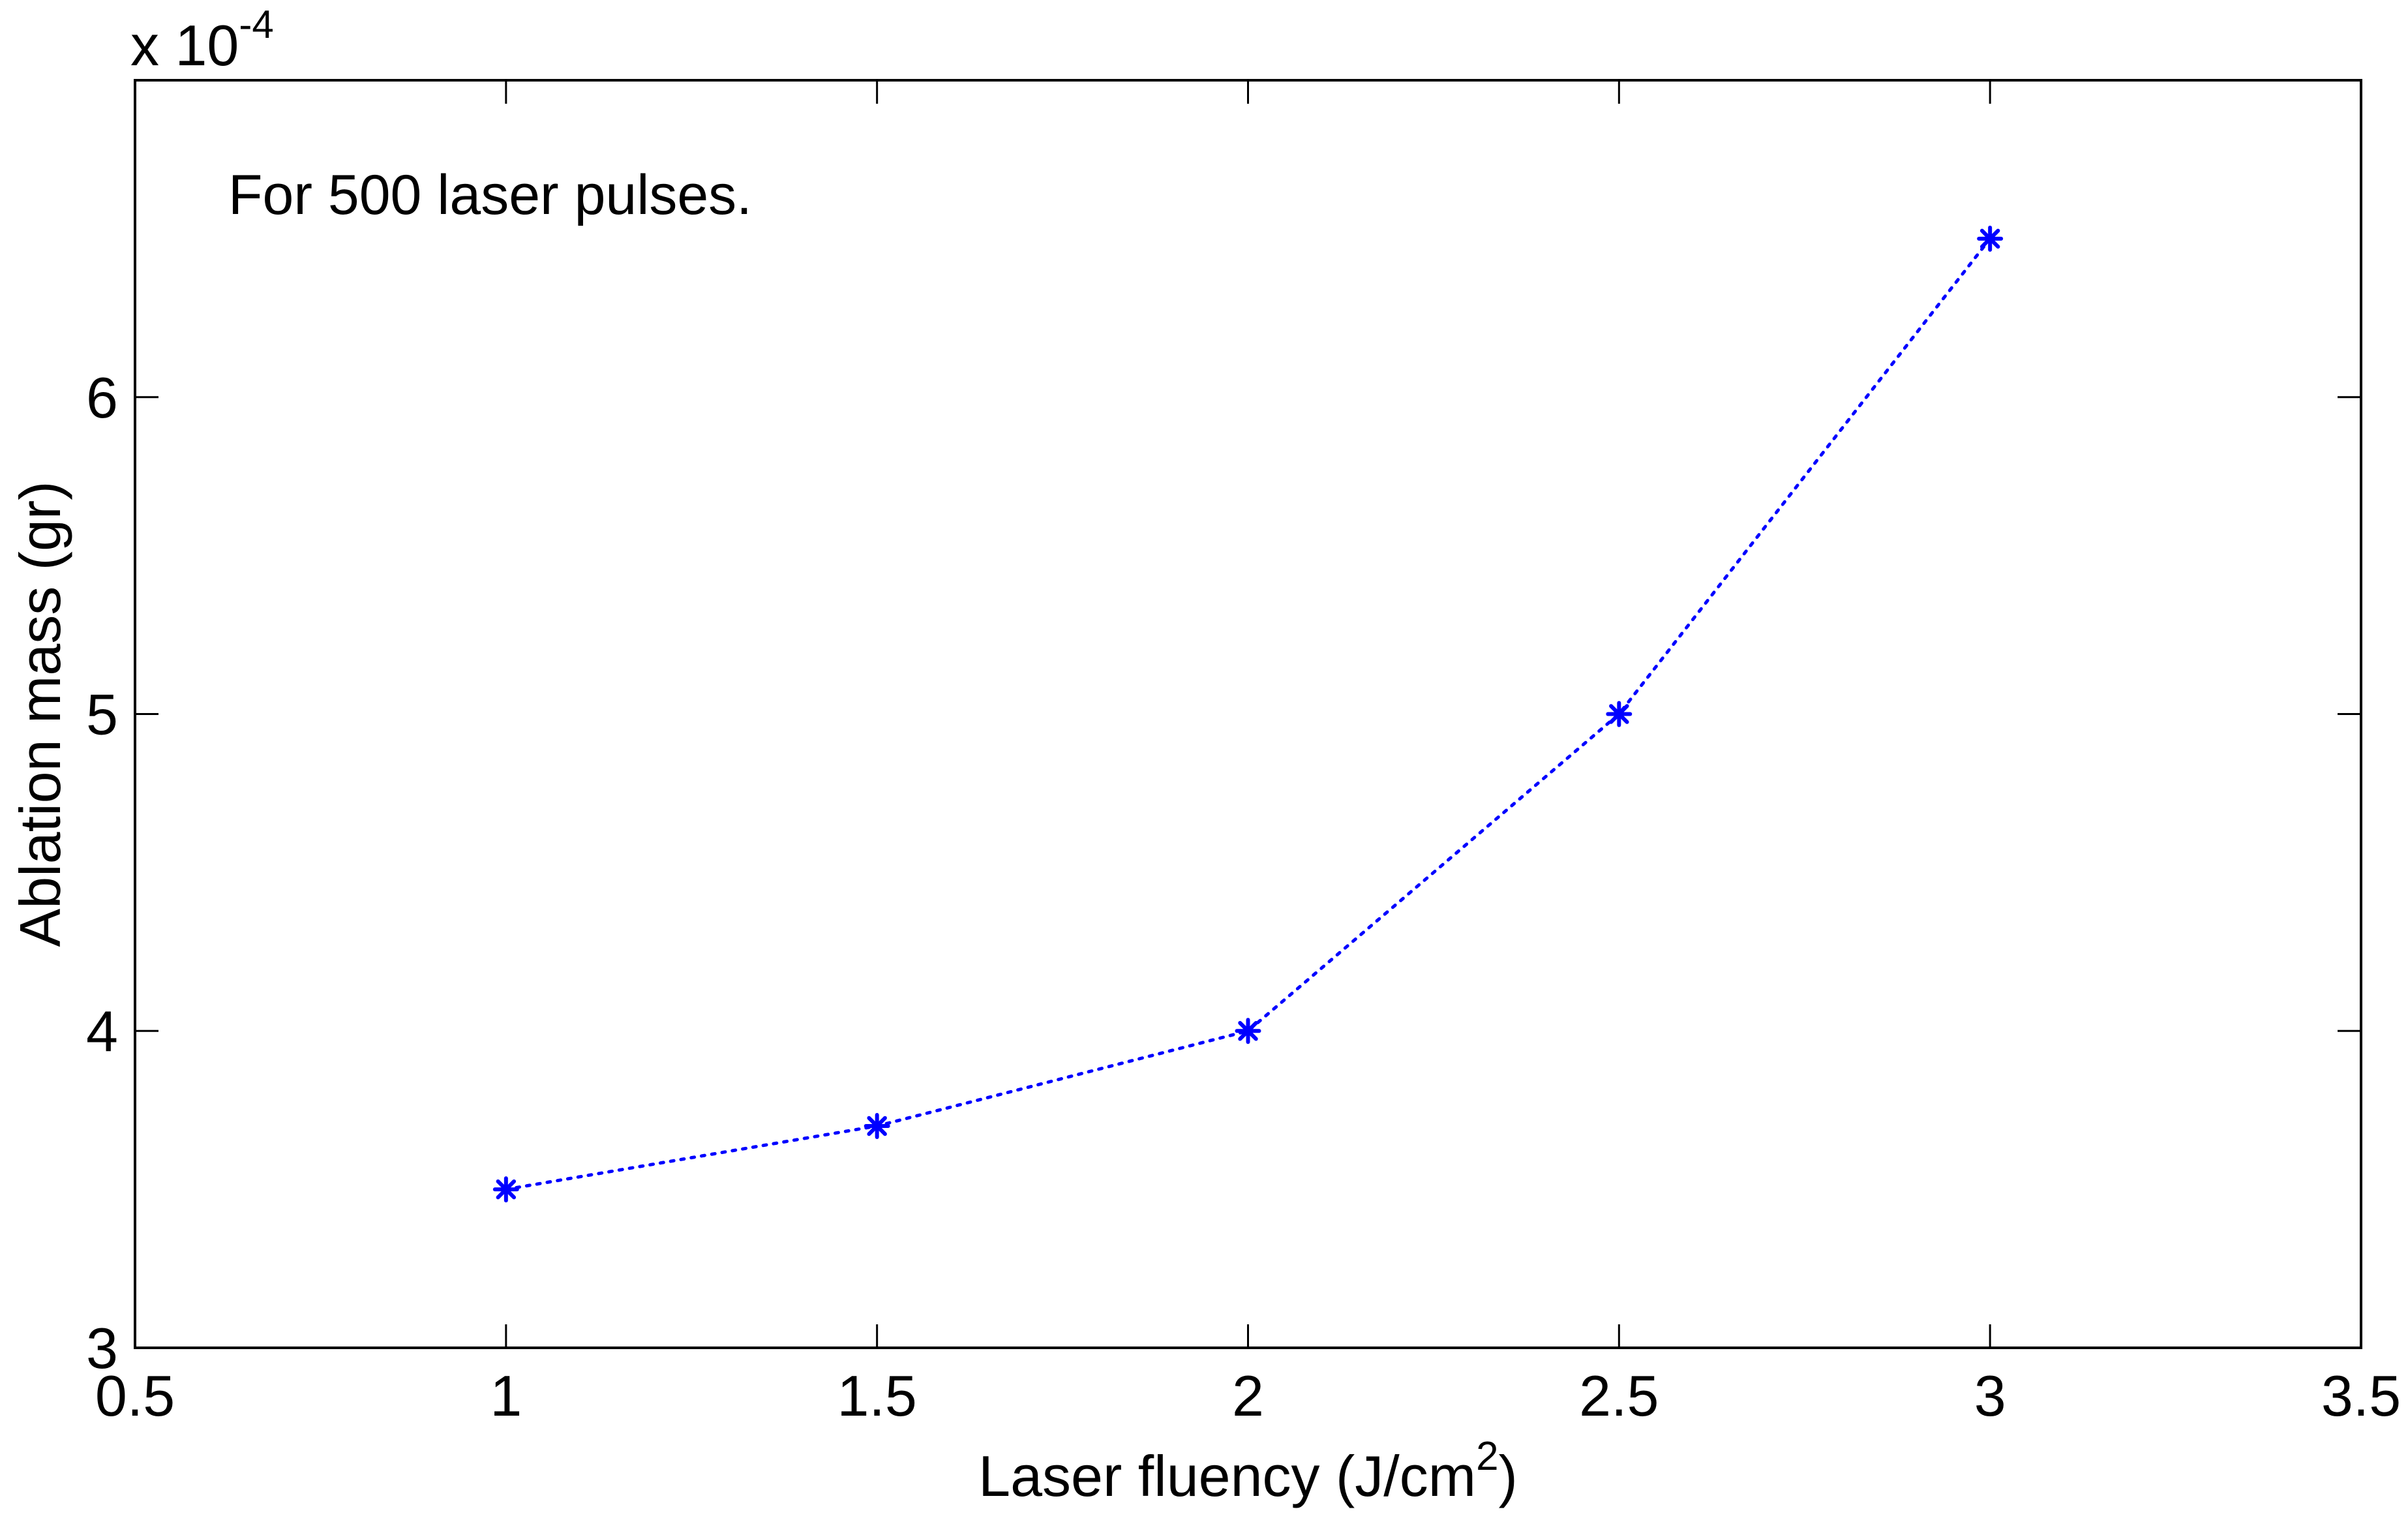 This screenshot has width=2408, height=1522. I want to click on x-axis-label-suffix: ), so click(1509, 1476).